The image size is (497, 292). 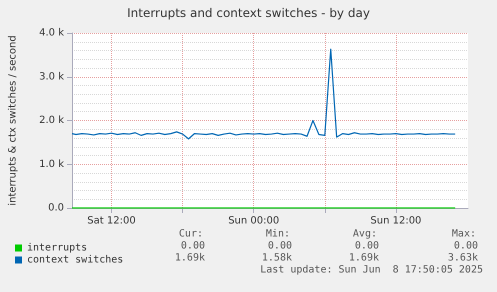 What do you see at coordinates (75, 260) in the screenshot?
I see `legend-label: context switches` at bounding box center [75, 260].